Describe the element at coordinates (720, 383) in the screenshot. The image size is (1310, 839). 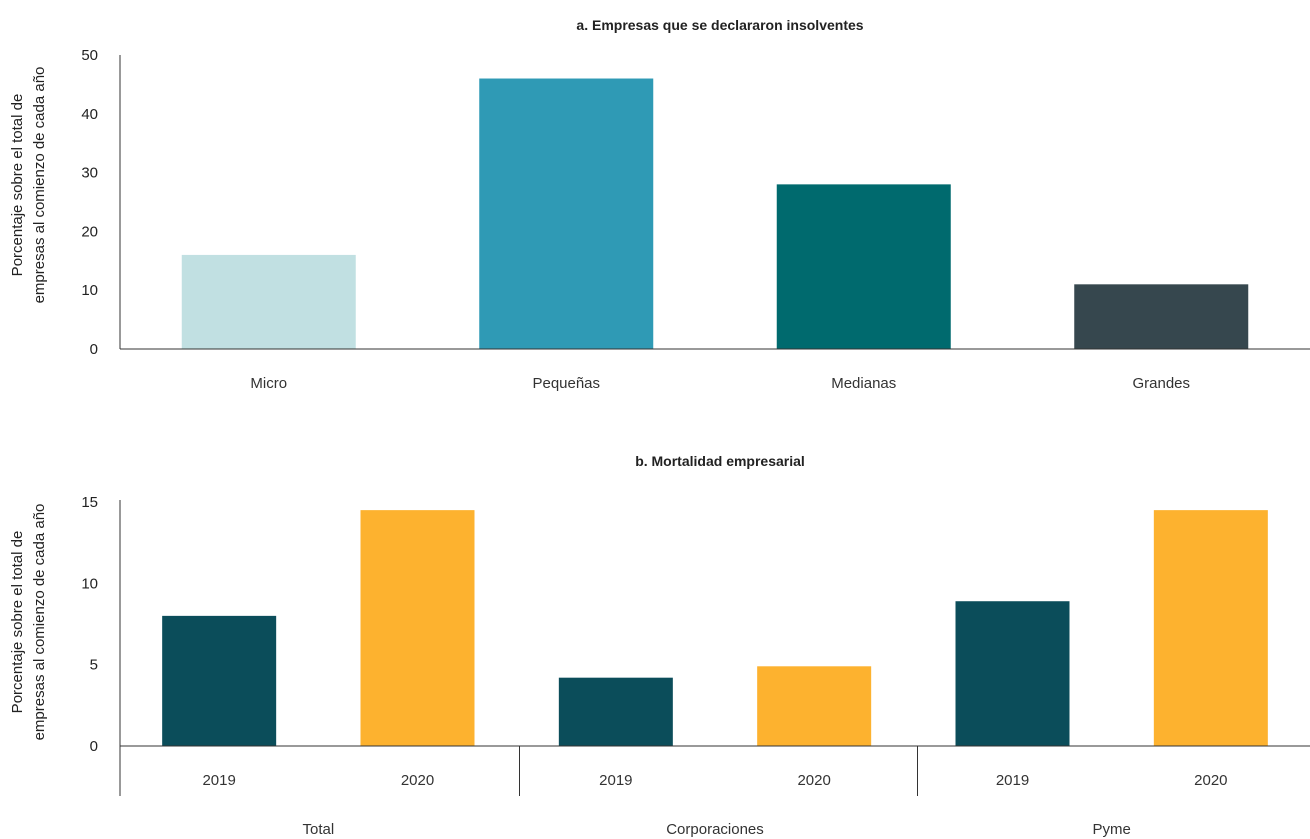
I see `panel-a-category-labels: Micro Pequeñas Medianas Grandes` at that location.